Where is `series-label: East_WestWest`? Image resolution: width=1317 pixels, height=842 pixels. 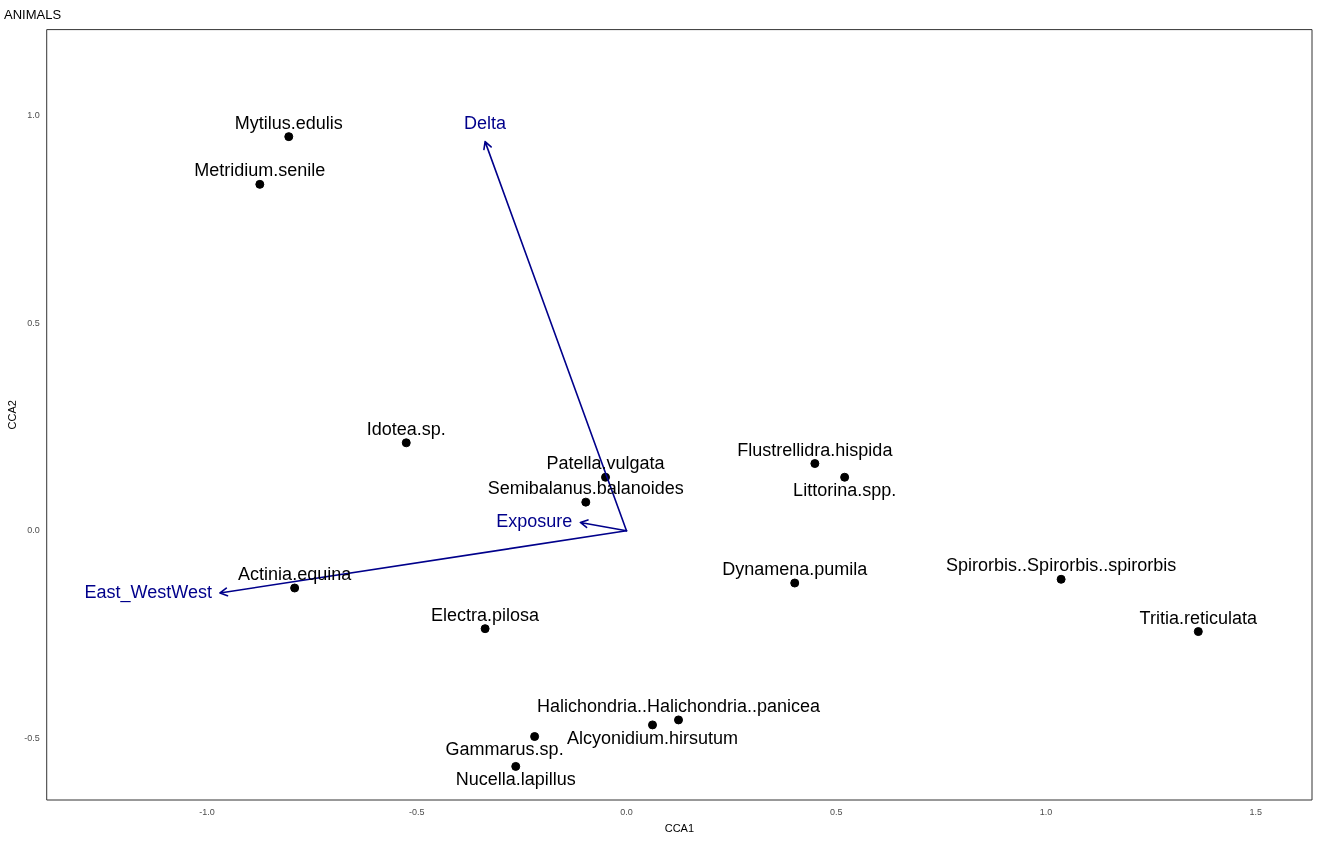
series-label: East_WestWest is located at coordinates (148, 592).